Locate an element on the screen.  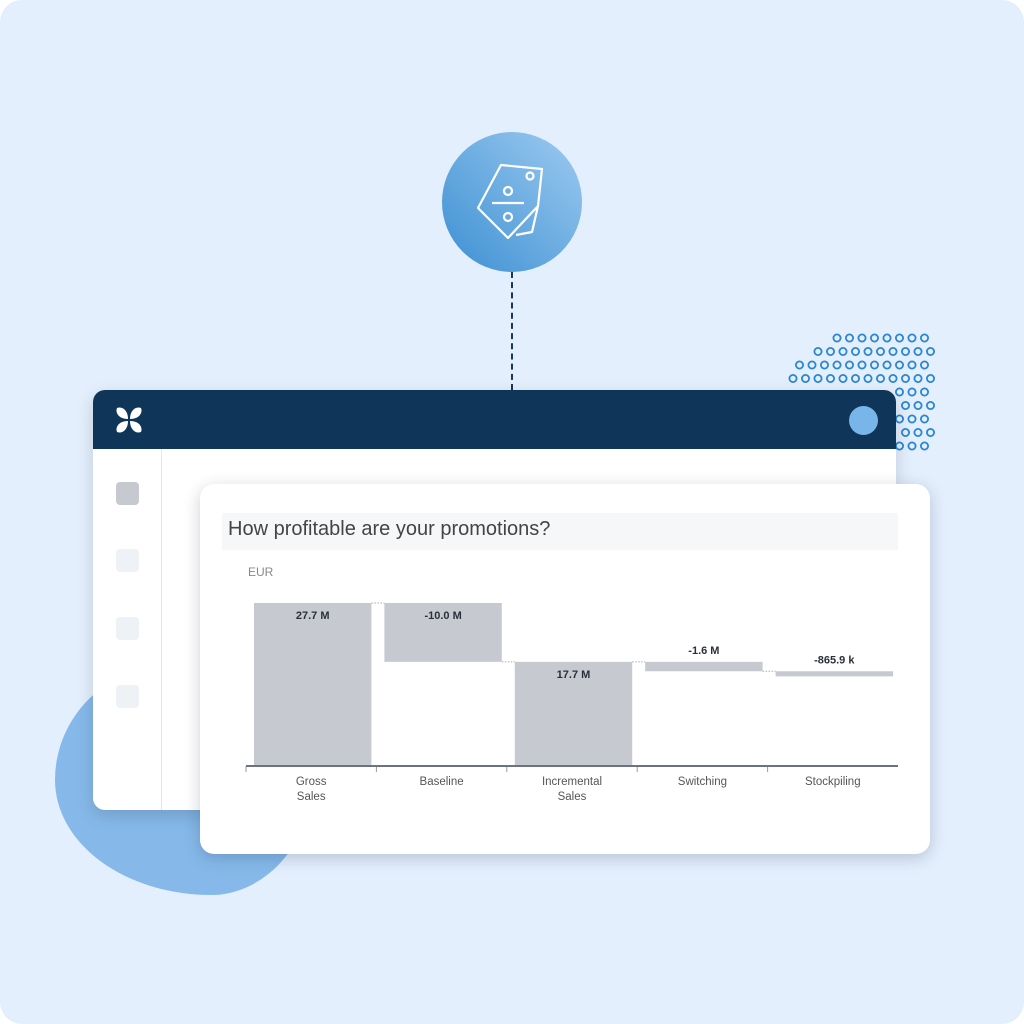
data-label: 17.7 M is located at coordinates (574, 675).